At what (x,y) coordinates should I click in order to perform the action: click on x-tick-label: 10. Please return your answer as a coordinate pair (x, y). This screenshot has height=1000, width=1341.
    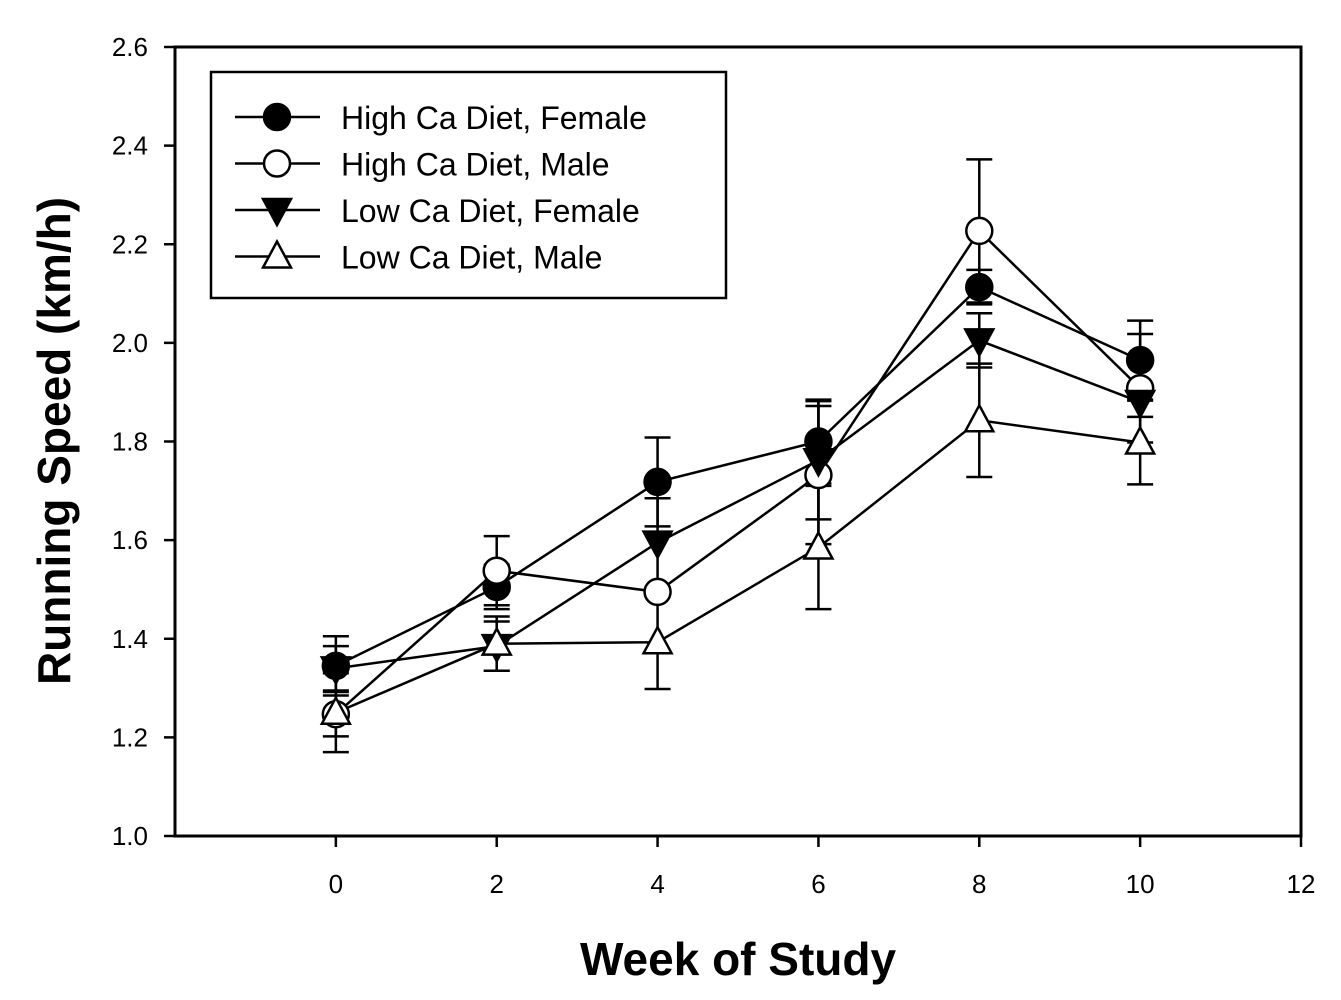
    Looking at the image, I should click on (1140, 884).